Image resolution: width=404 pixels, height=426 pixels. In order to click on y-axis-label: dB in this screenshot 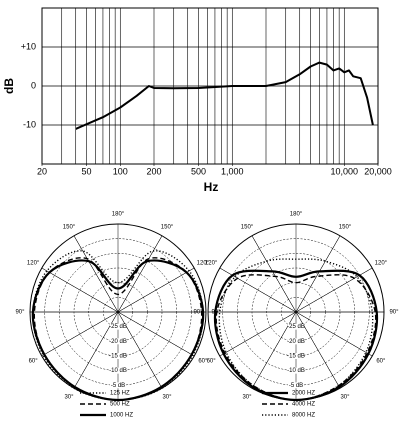, I will do `click(9, 86)`.